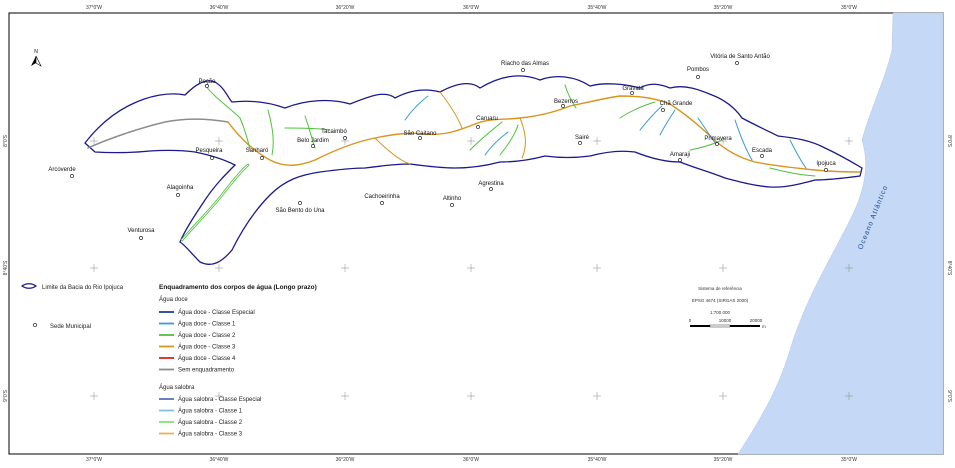 The width and height of the screenshot is (955, 468). Describe the element at coordinates (6, 395) in the screenshot. I see `grid-label-left: 9°0'S` at that location.